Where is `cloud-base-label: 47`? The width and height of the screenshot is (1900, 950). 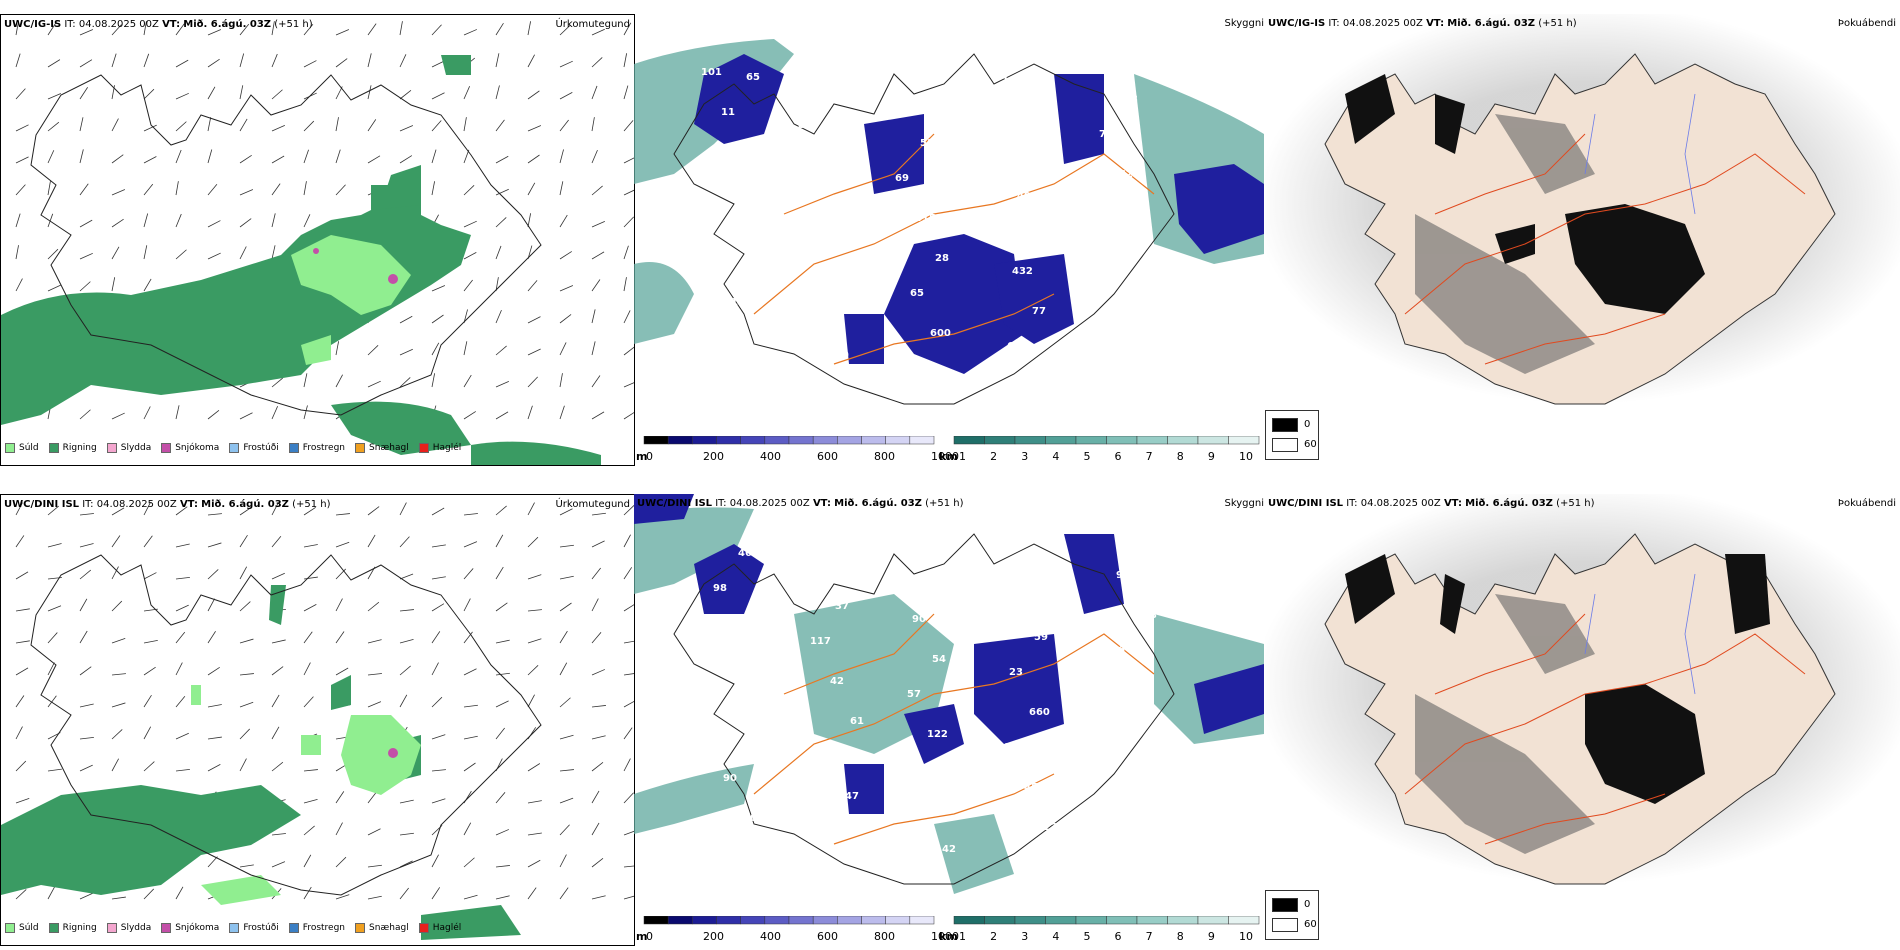
cloud-base-label: 47 is located at coordinates (852, 796).